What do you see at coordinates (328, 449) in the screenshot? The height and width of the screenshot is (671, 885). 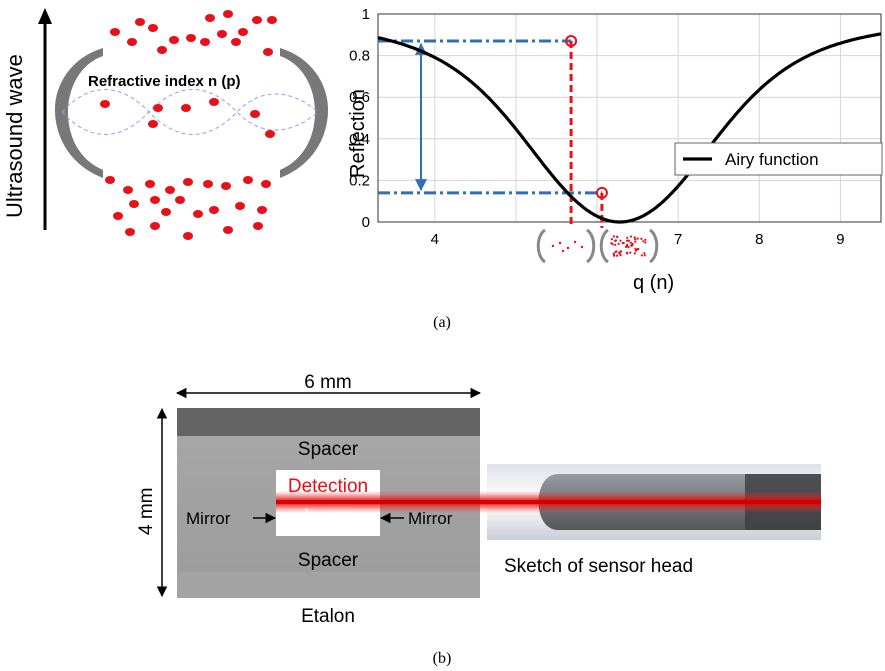 I see `spacer-top-label: Spacer` at bounding box center [328, 449].